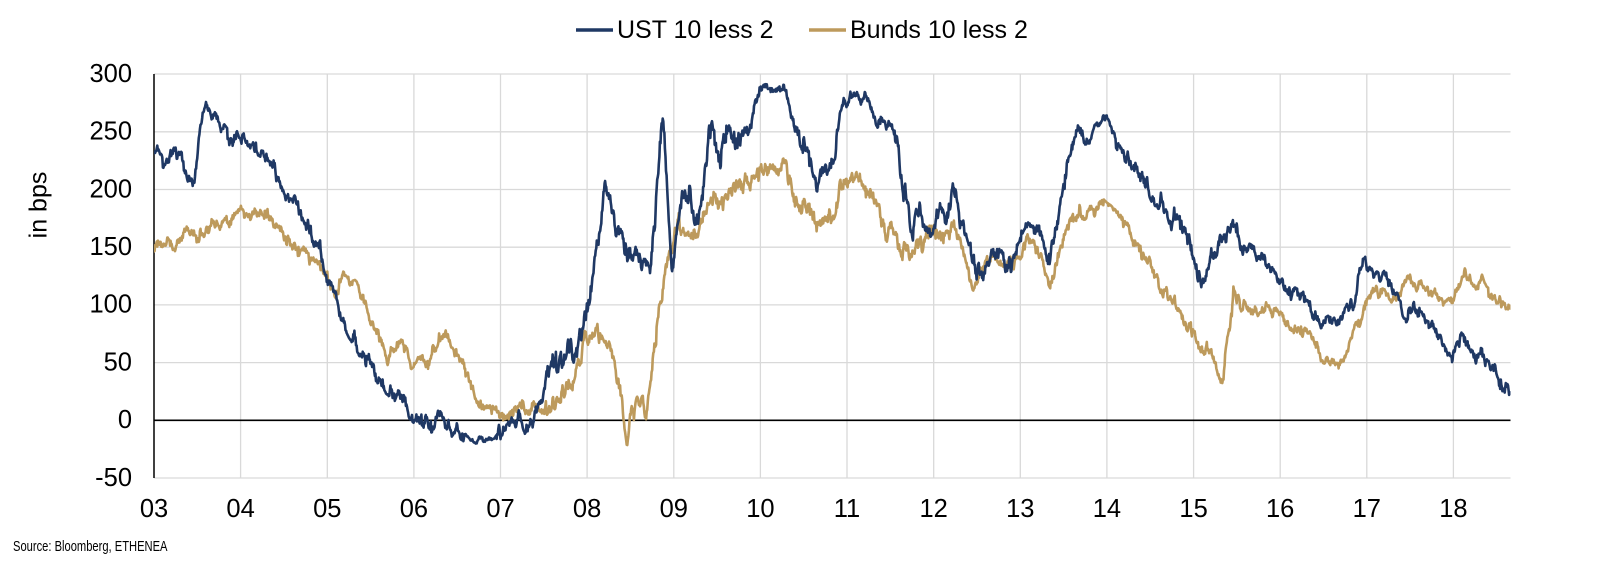  What do you see at coordinates (125, 420) in the screenshot?
I see `svg-text: 0` at bounding box center [125, 420].